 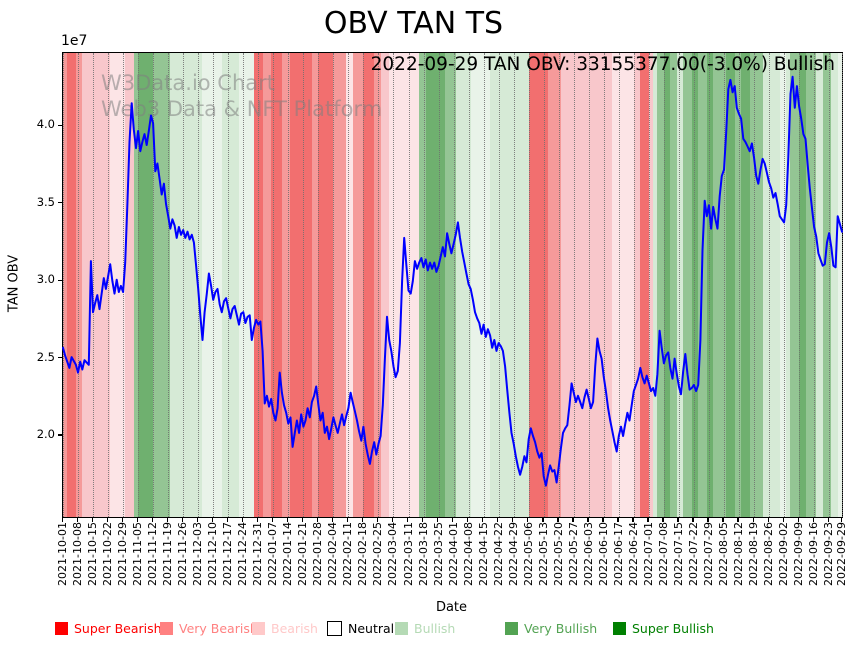 What do you see at coordinates (393, 554) in the screenshot?
I see `x-tick-label: 2022-03-04` at bounding box center [393, 554].